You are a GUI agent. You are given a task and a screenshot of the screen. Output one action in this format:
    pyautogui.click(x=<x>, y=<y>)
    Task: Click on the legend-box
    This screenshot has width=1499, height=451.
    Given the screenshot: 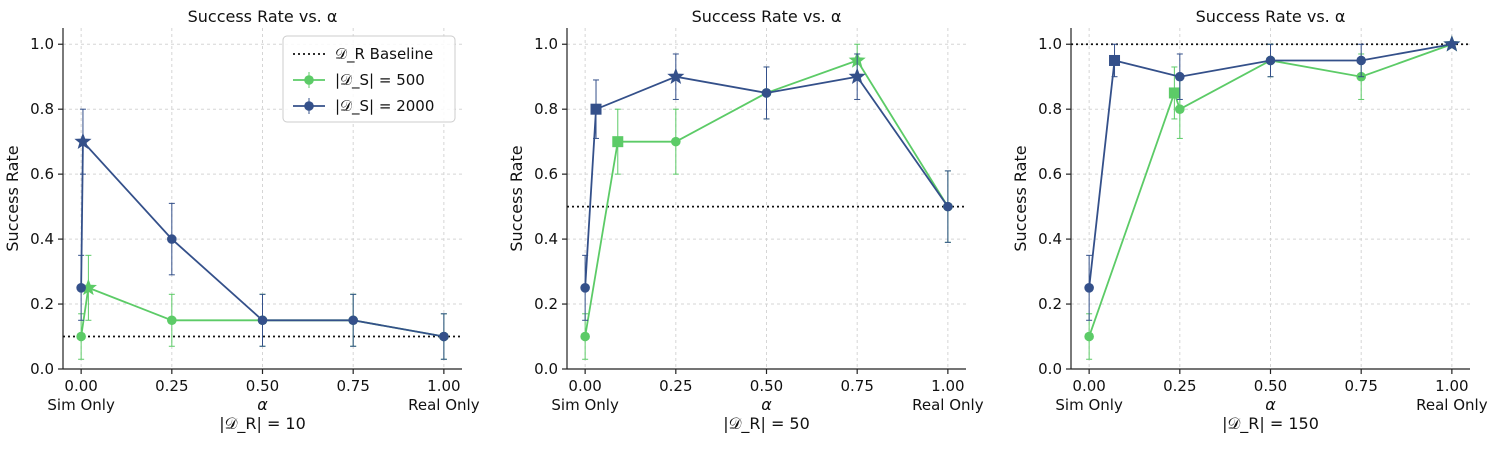 What is the action you would take?
    pyautogui.click(x=369, y=79)
    